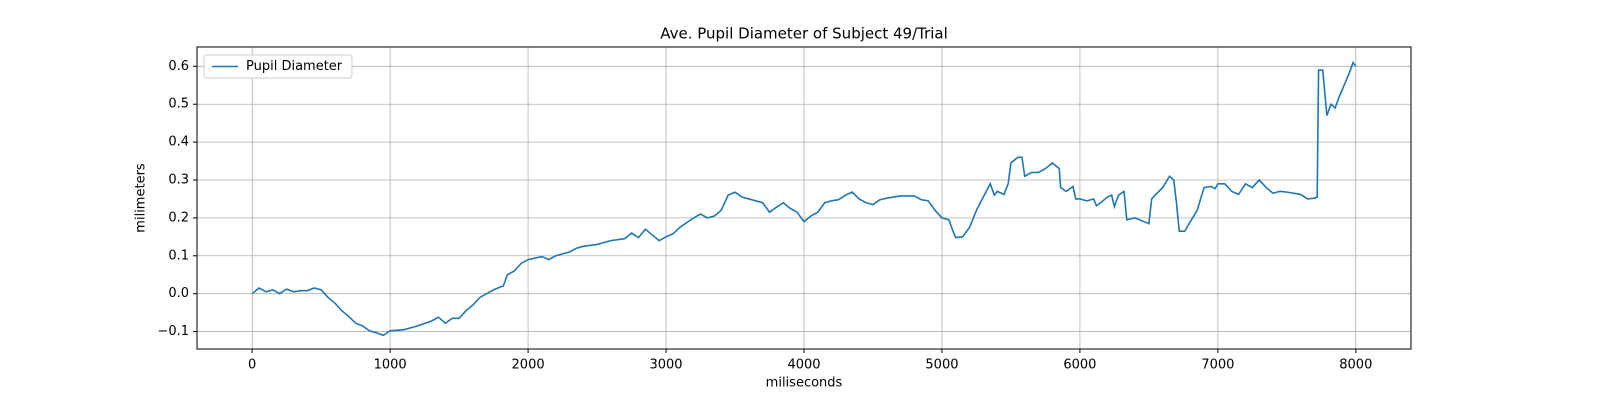 The height and width of the screenshot is (400, 1600). I want to click on y-tick-label: 0.2, so click(178, 217).